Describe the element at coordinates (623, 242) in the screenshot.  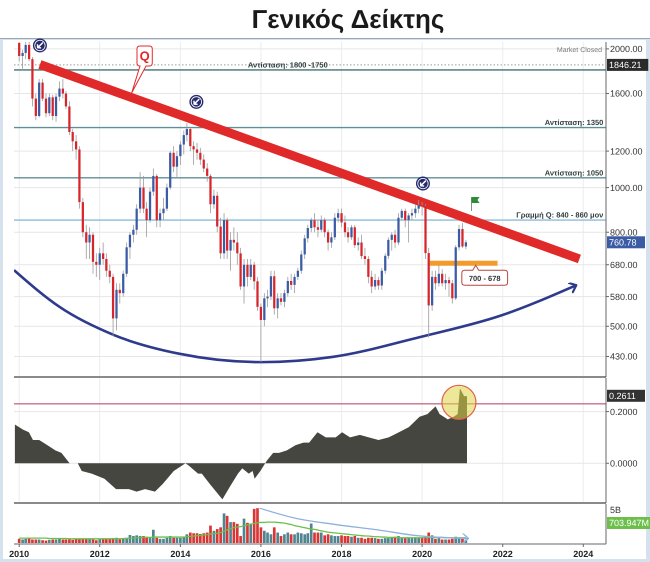
I see `y-tick-label: 760.78` at that location.